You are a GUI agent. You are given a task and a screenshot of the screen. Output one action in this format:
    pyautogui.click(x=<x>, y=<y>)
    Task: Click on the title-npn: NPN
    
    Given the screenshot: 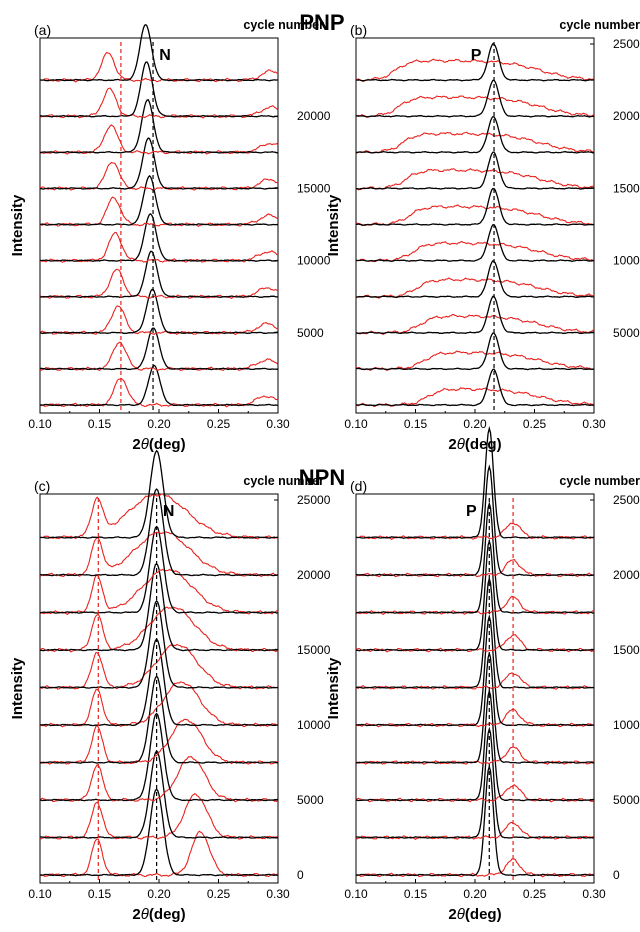 What is the action you would take?
    pyautogui.click(x=322, y=477)
    